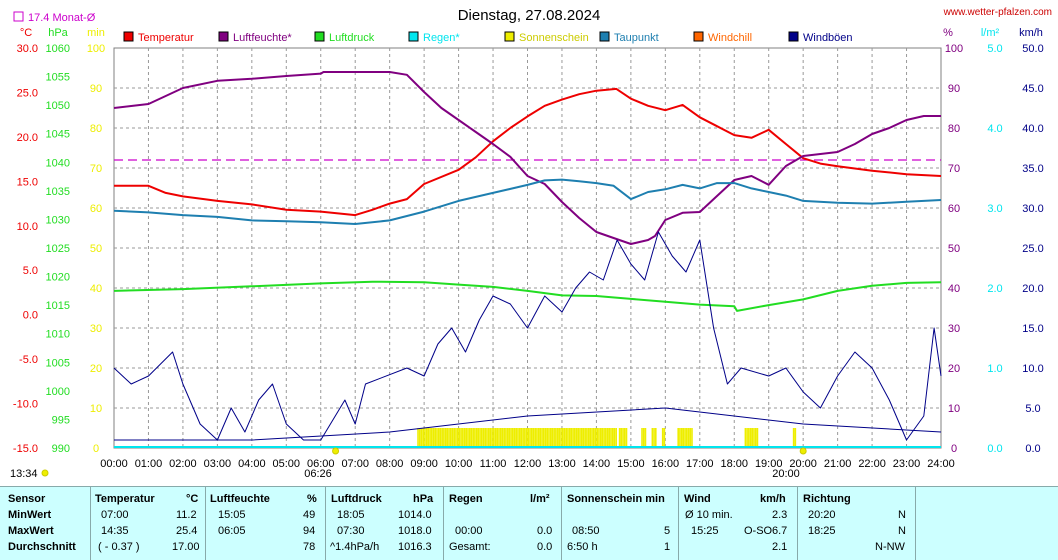 The width and height of the screenshot is (1058, 560). What do you see at coordinates (780, 547) in the screenshot?
I see `avg-wind-value: 2.1` at bounding box center [780, 547].